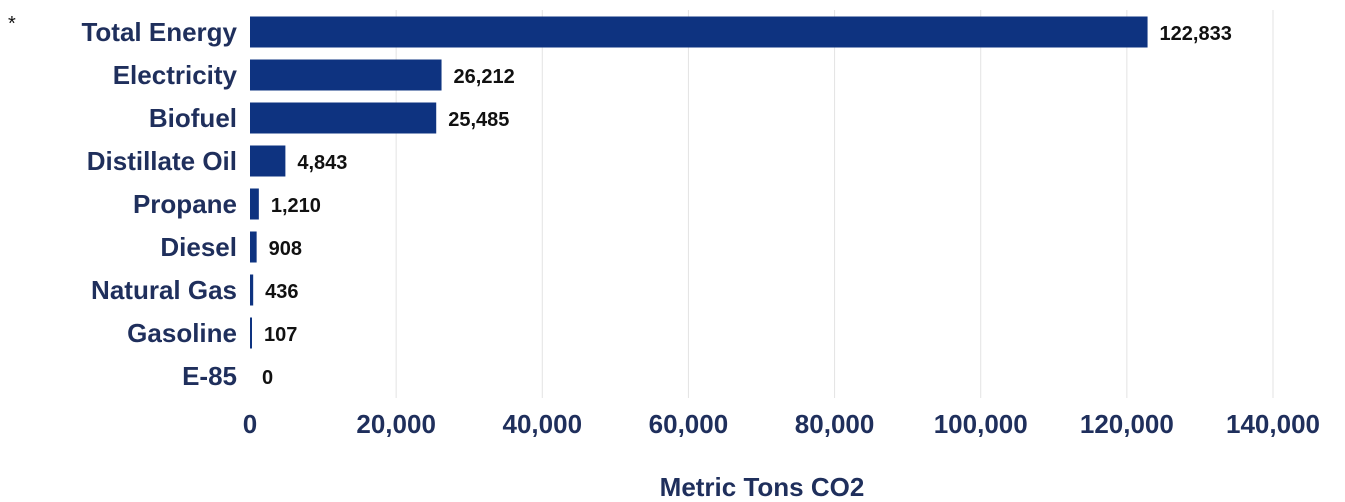  I want to click on value-label: 26,212, so click(484, 77).